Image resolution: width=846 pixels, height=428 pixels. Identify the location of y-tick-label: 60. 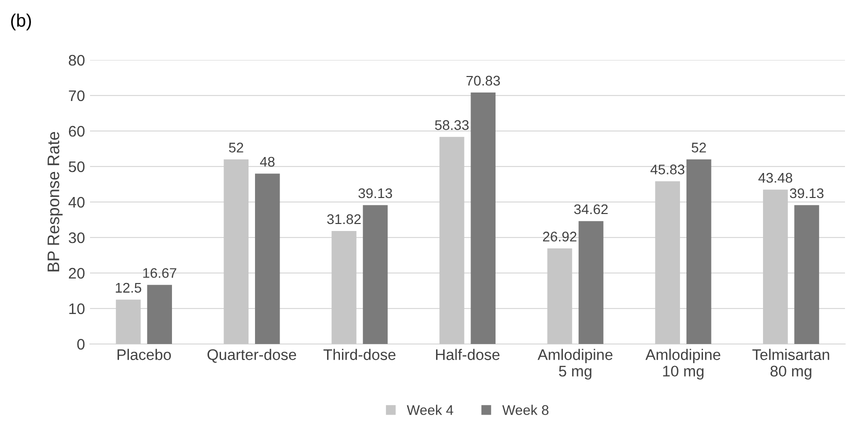
(76, 131).